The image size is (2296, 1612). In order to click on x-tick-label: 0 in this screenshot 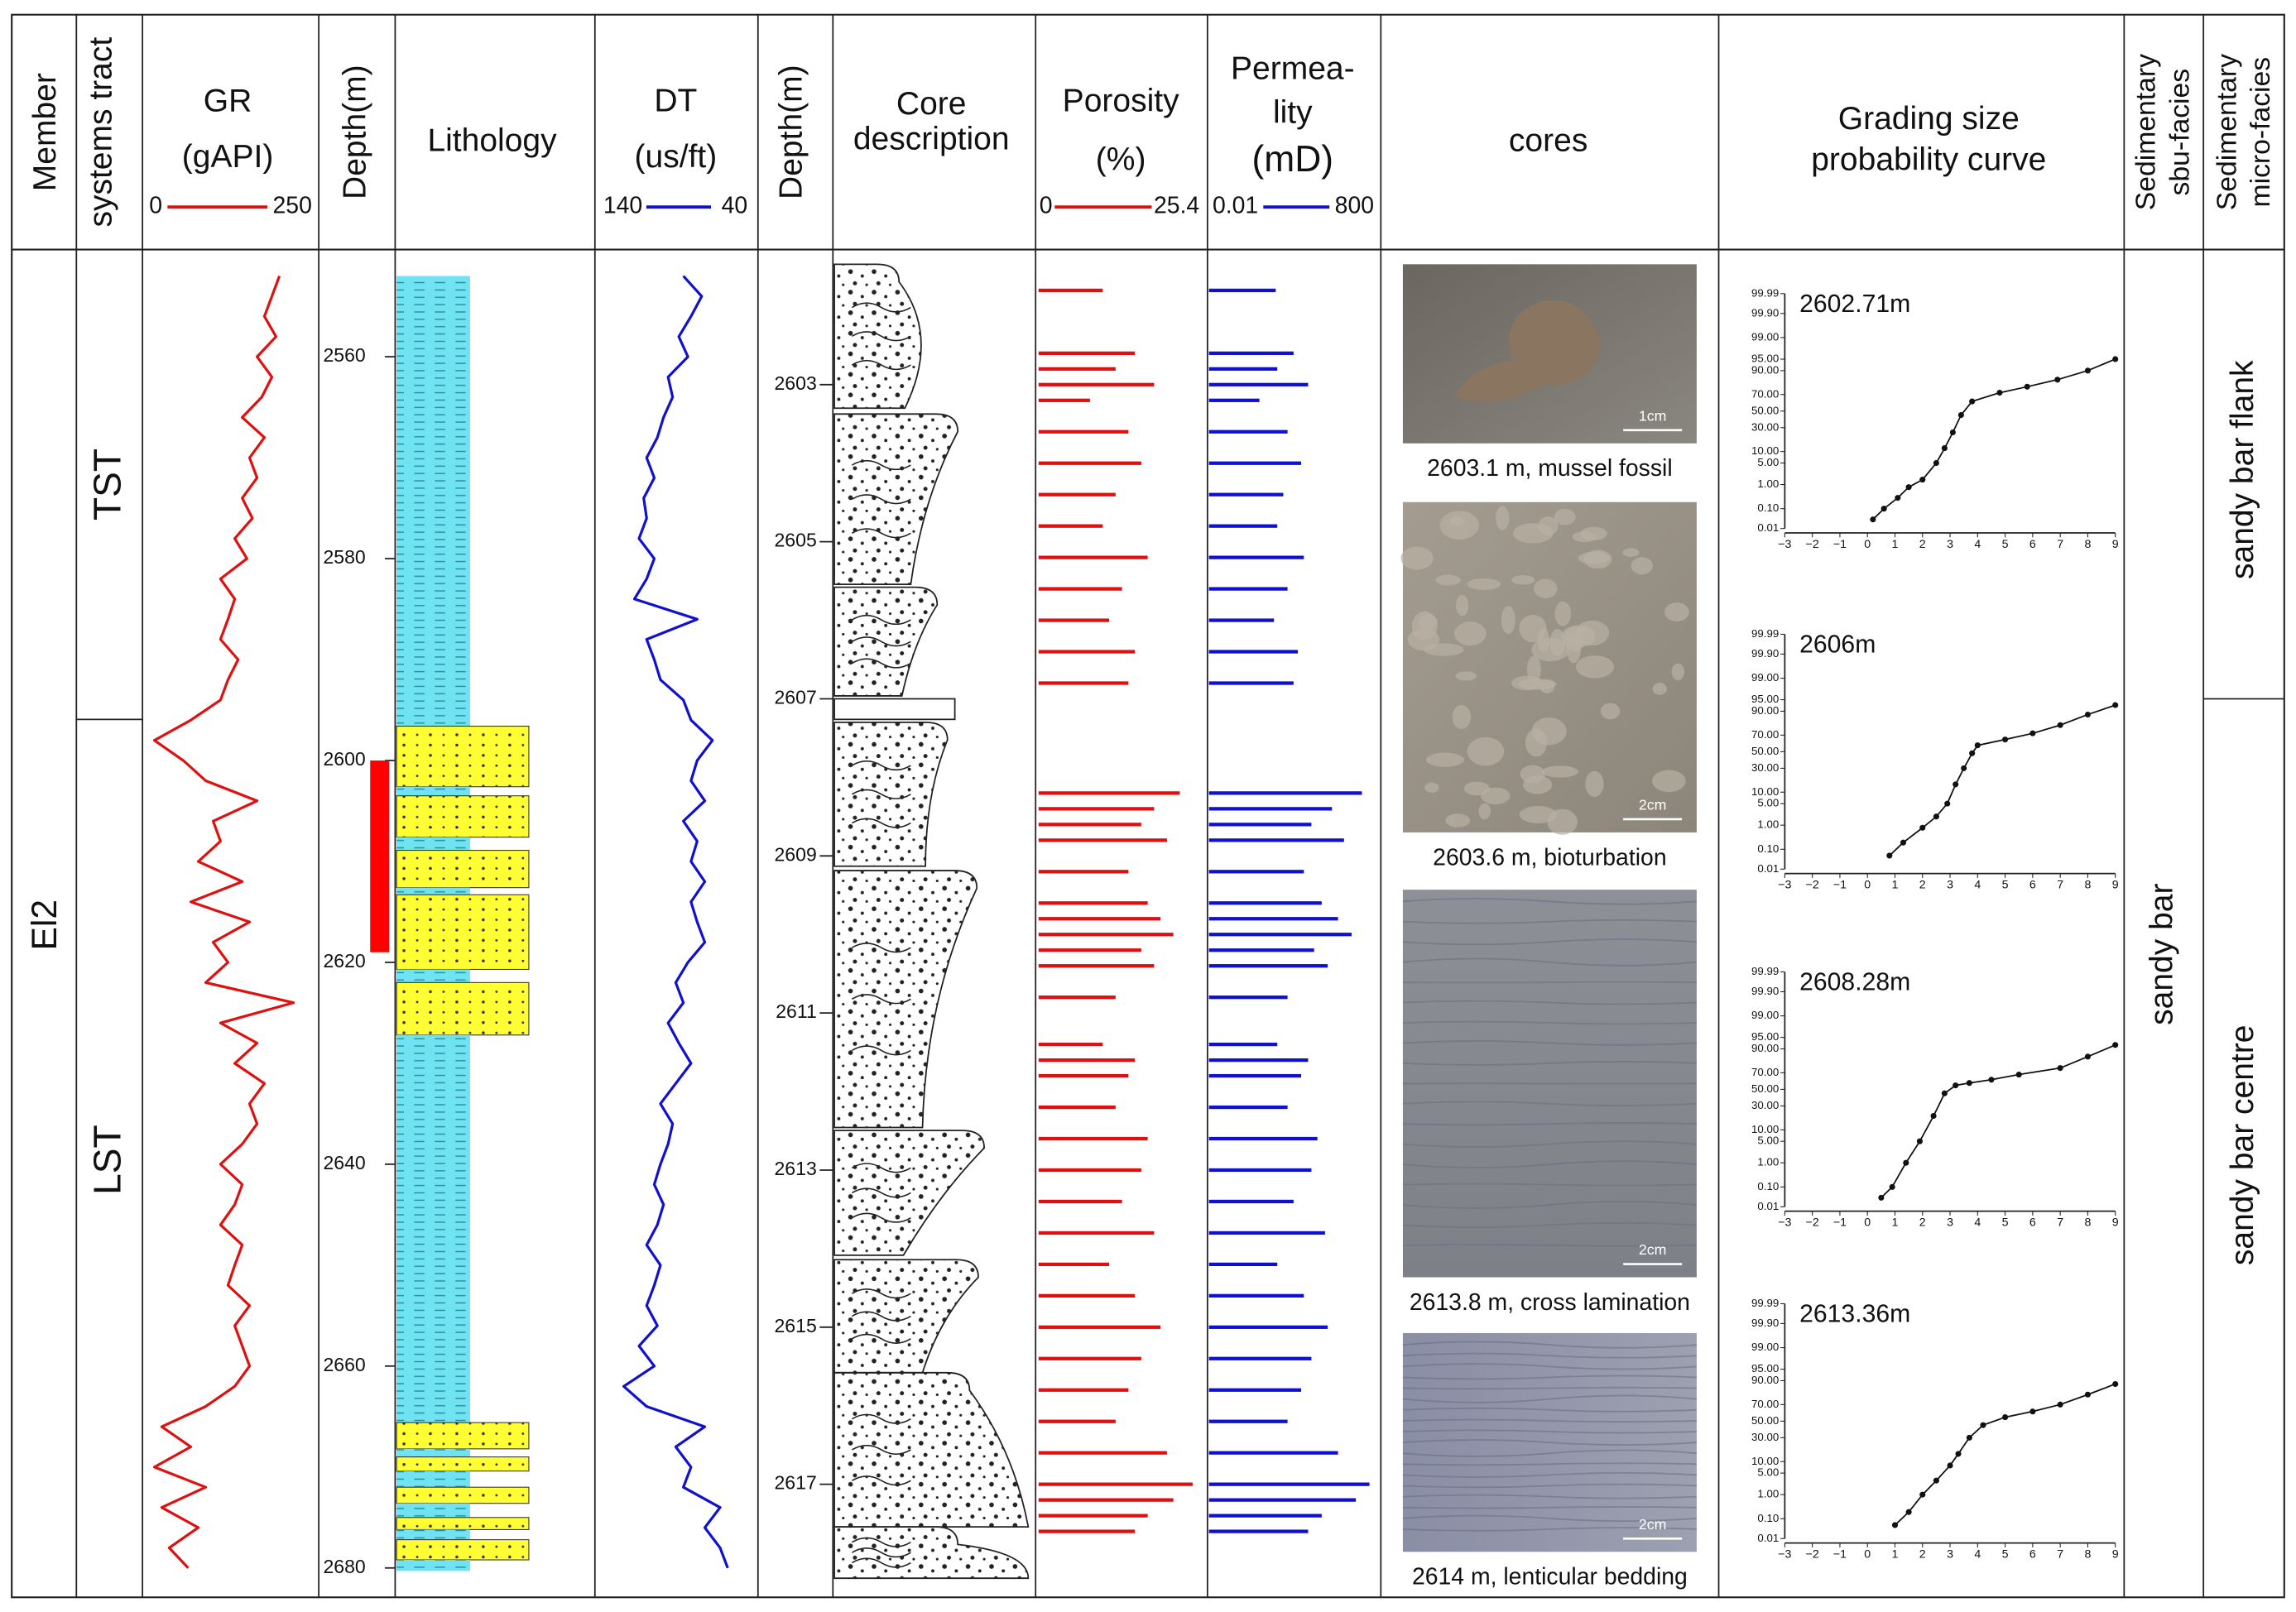, I will do `click(1867, 544)`.